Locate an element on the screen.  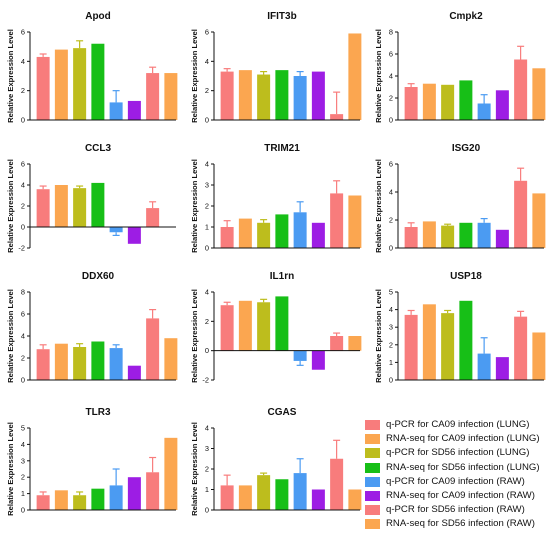
panel-title: DDX60 is located at coordinates (98, 276).